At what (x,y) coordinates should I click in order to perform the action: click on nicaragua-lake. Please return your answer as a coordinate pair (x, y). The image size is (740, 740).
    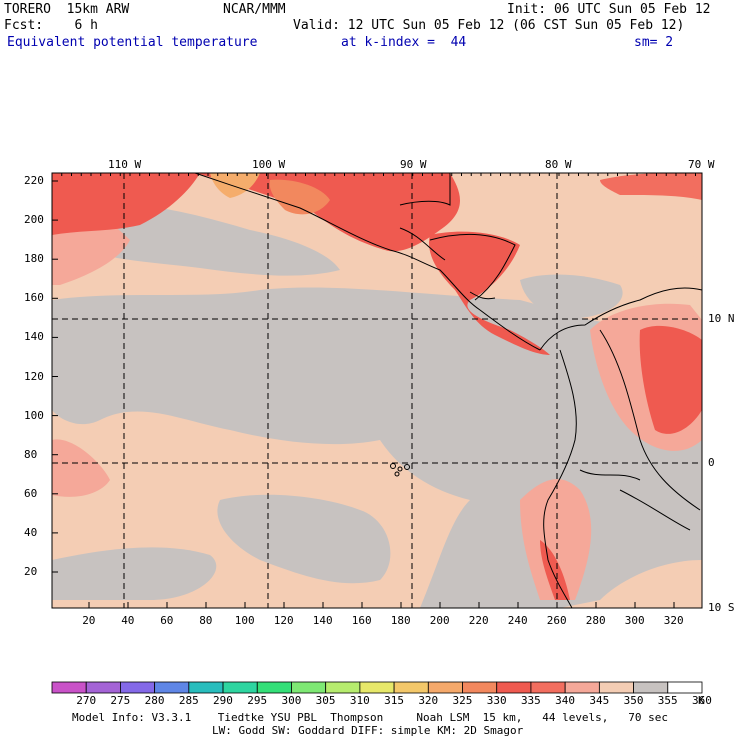
    Looking at the image, I should click on (482, 295).